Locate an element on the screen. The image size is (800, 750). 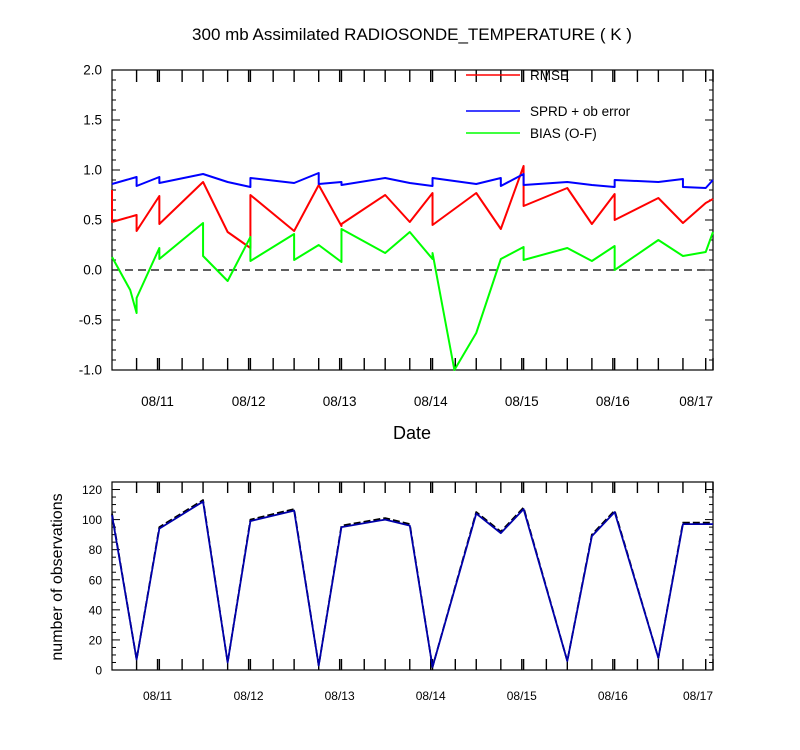
y-tick-label: 40 is located at coordinates (96, 610).